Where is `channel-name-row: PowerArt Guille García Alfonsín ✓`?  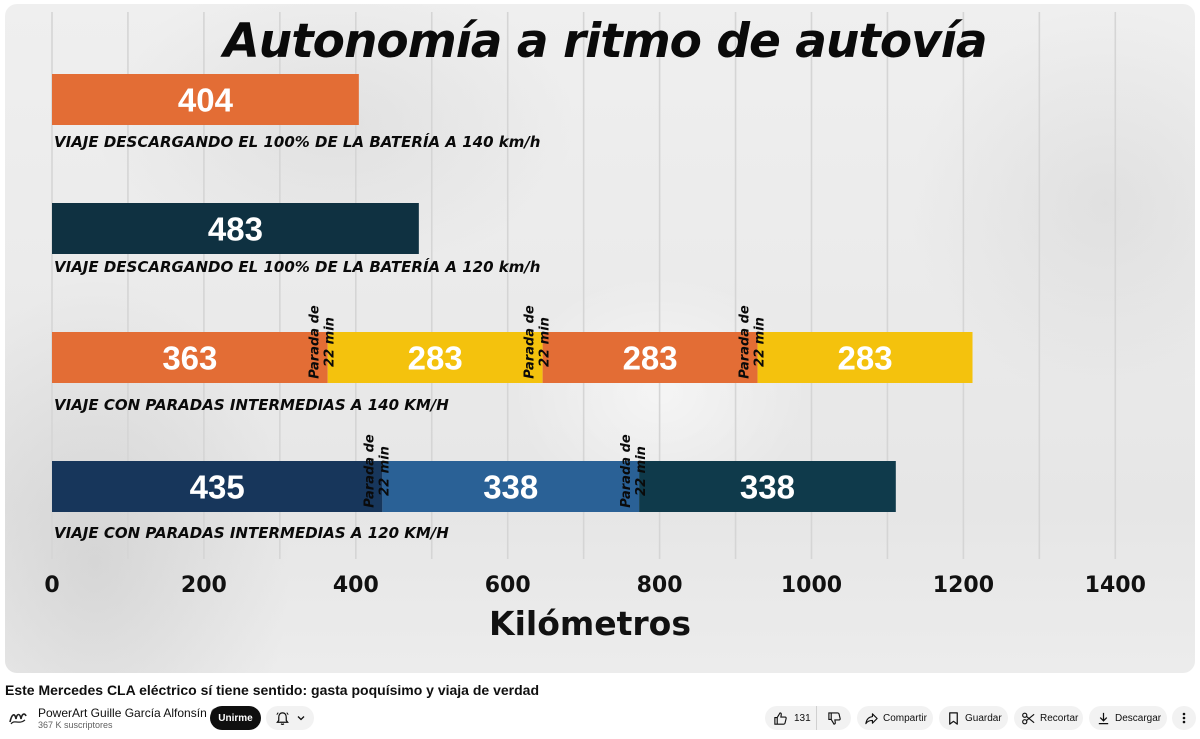
channel-name-row: PowerArt Guille García Alfonsín ✓ is located at coordinates (129, 713).